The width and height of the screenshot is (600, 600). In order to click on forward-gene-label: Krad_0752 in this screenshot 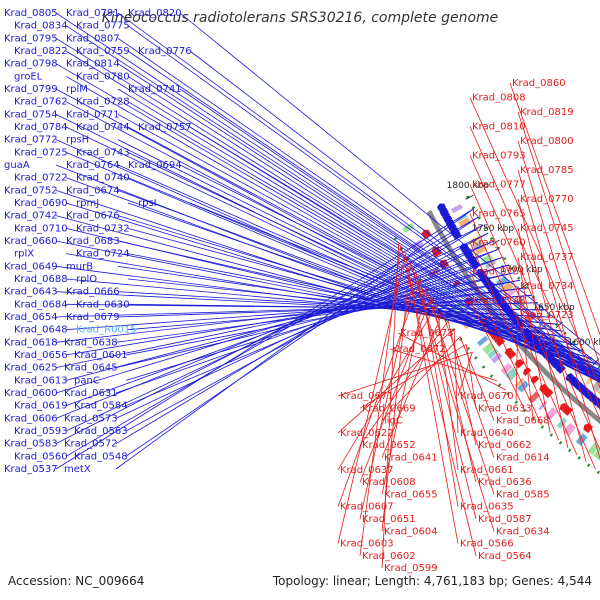, I will do `click(31, 190)`.